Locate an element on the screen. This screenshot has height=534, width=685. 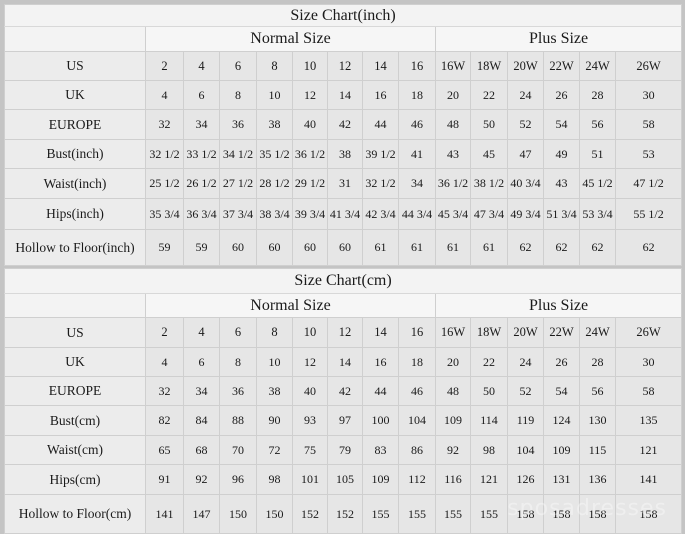
size-cell: 150 is located at coordinates (274, 514).